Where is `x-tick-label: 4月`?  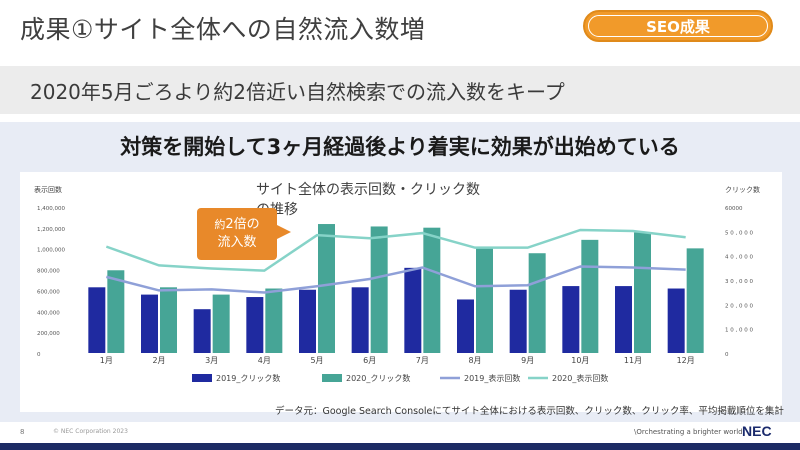
x-tick-label: 4月 is located at coordinates (264, 360).